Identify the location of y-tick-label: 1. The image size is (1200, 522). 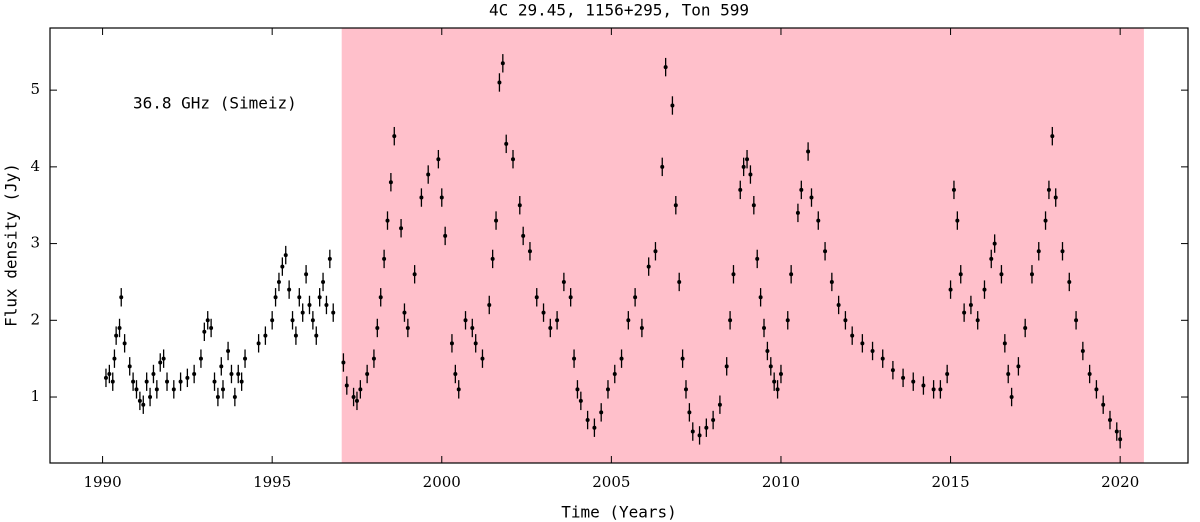
(35, 396).